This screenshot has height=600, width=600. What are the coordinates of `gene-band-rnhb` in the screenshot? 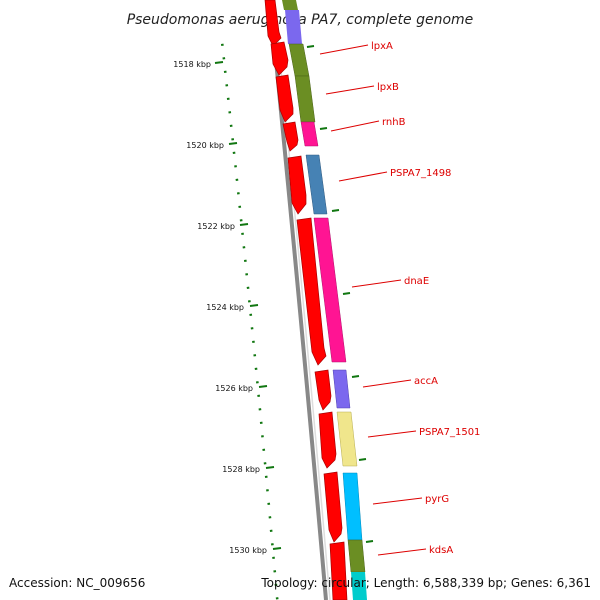 It's located at (309, 134).